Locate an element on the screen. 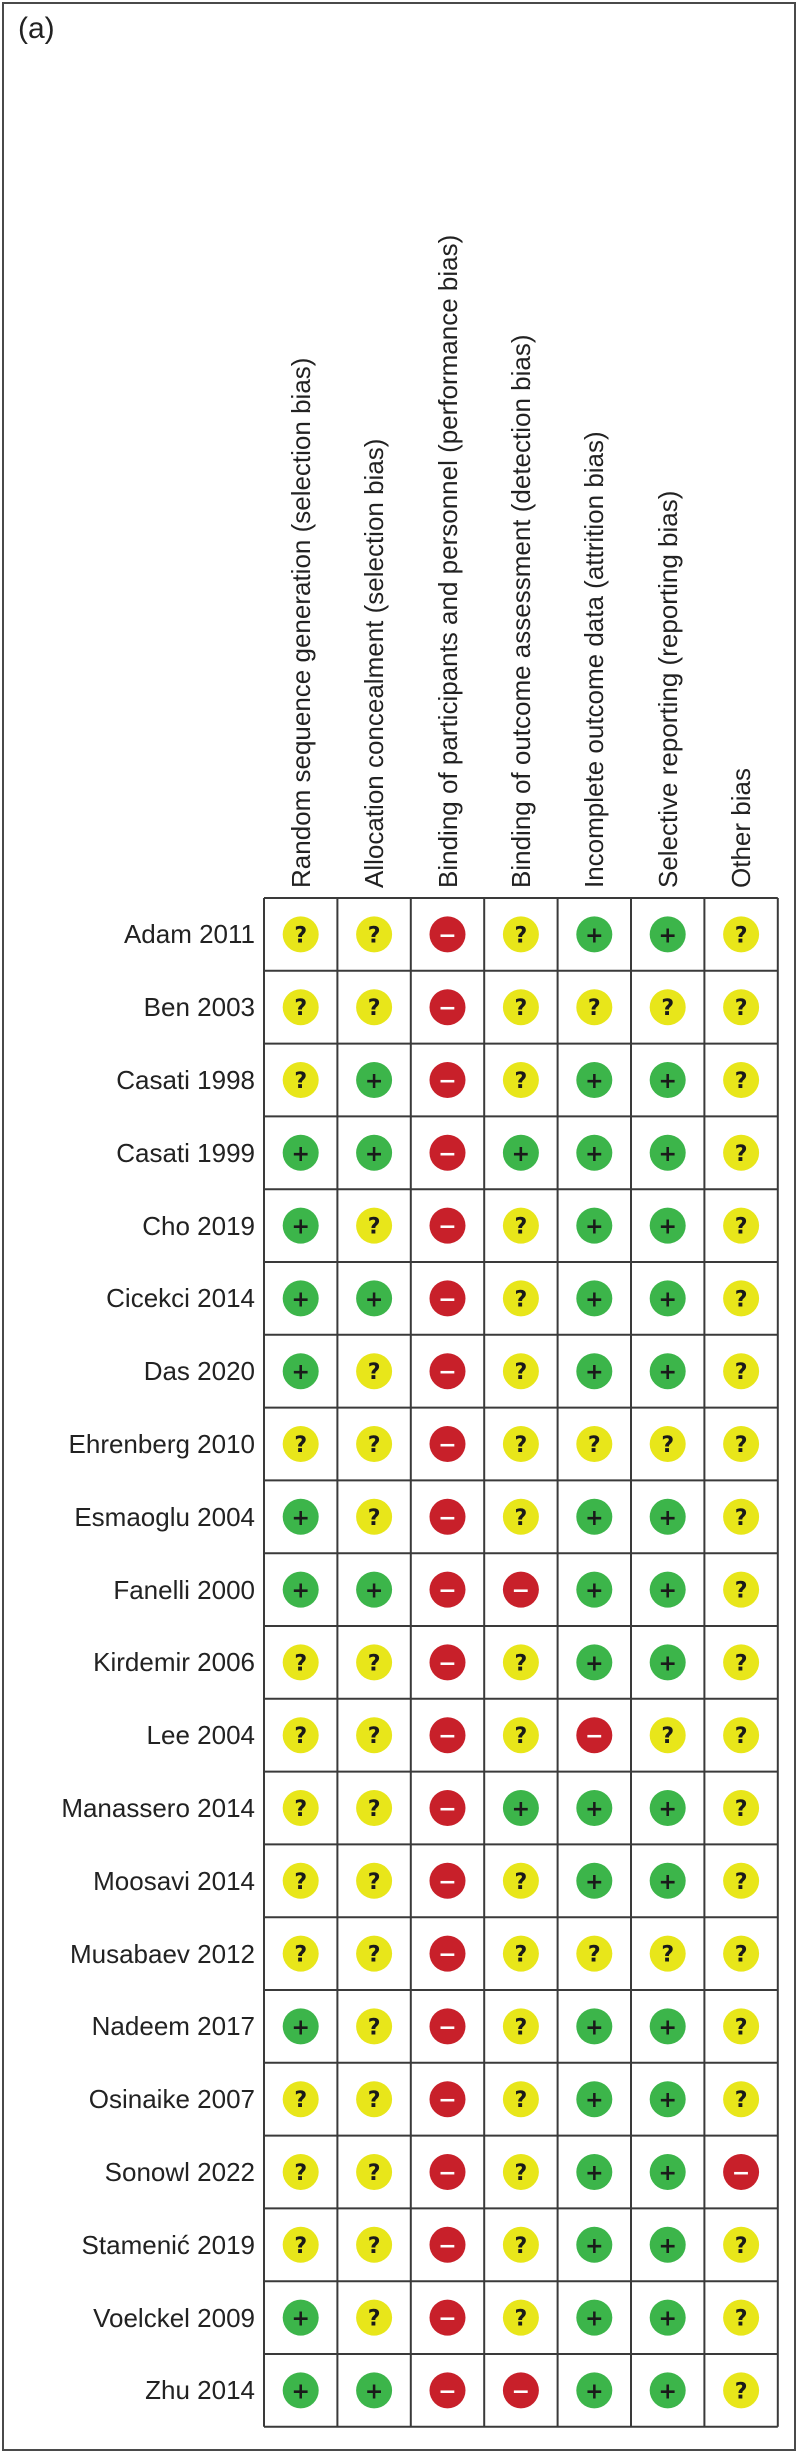  study-label: Manassero 2014 is located at coordinates (158, 1808).